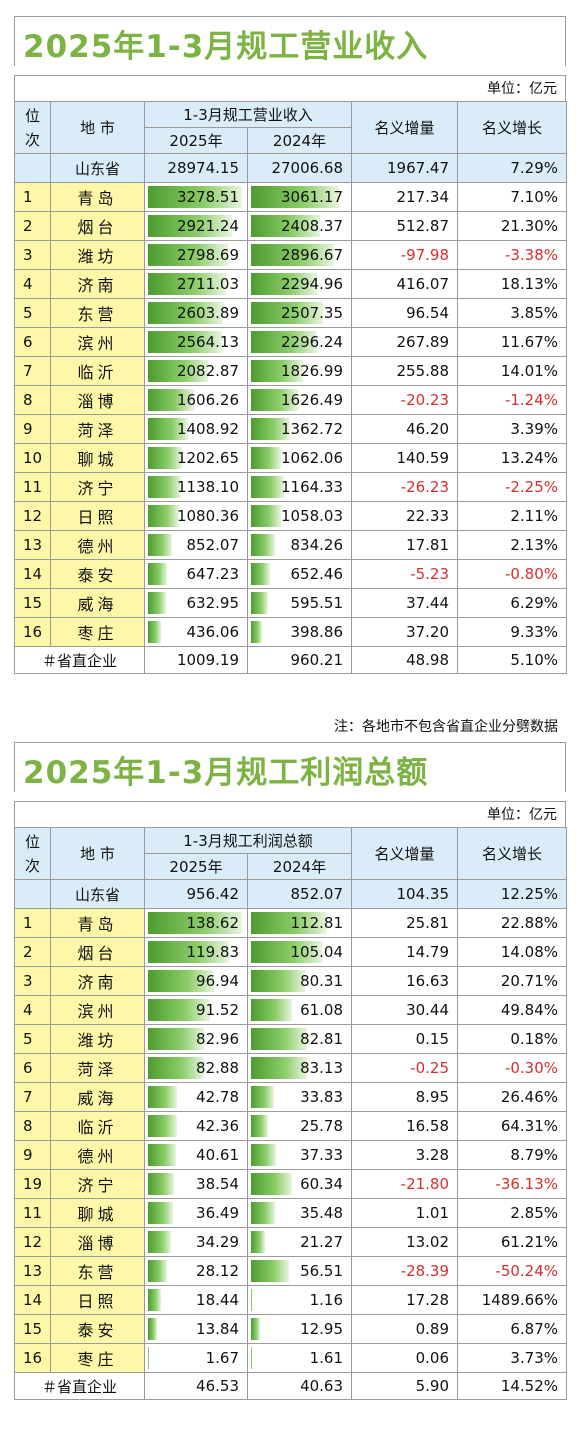 The width and height of the screenshot is (580, 1439). What do you see at coordinates (512, 574) in the screenshot?
I see `row-growth: -0.80%` at bounding box center [512, 574].